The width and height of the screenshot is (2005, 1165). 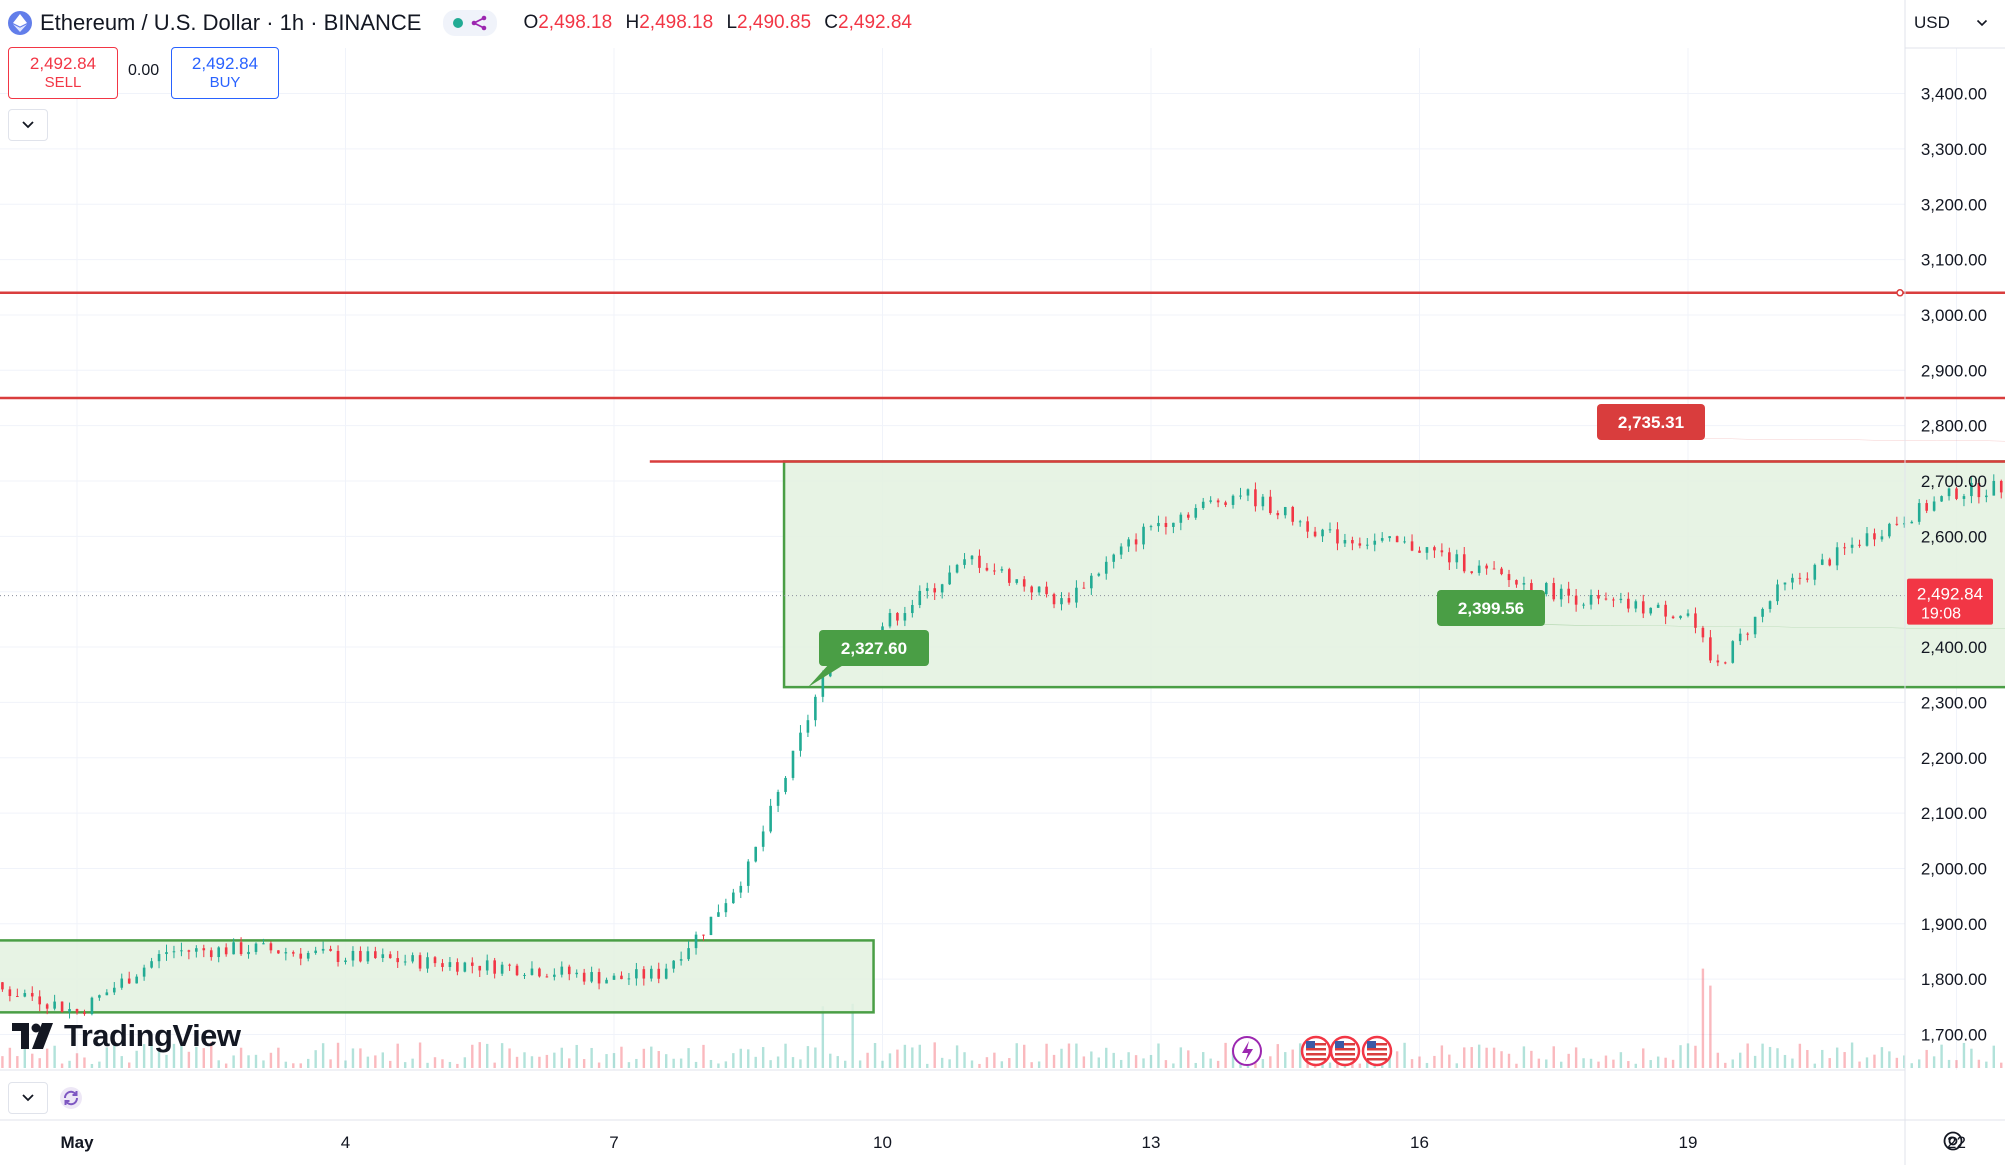 What do you see at coordinates (575, 22) in the screenshot?
I see `open-value: 2,498.18` at bounding box center [575, 22].